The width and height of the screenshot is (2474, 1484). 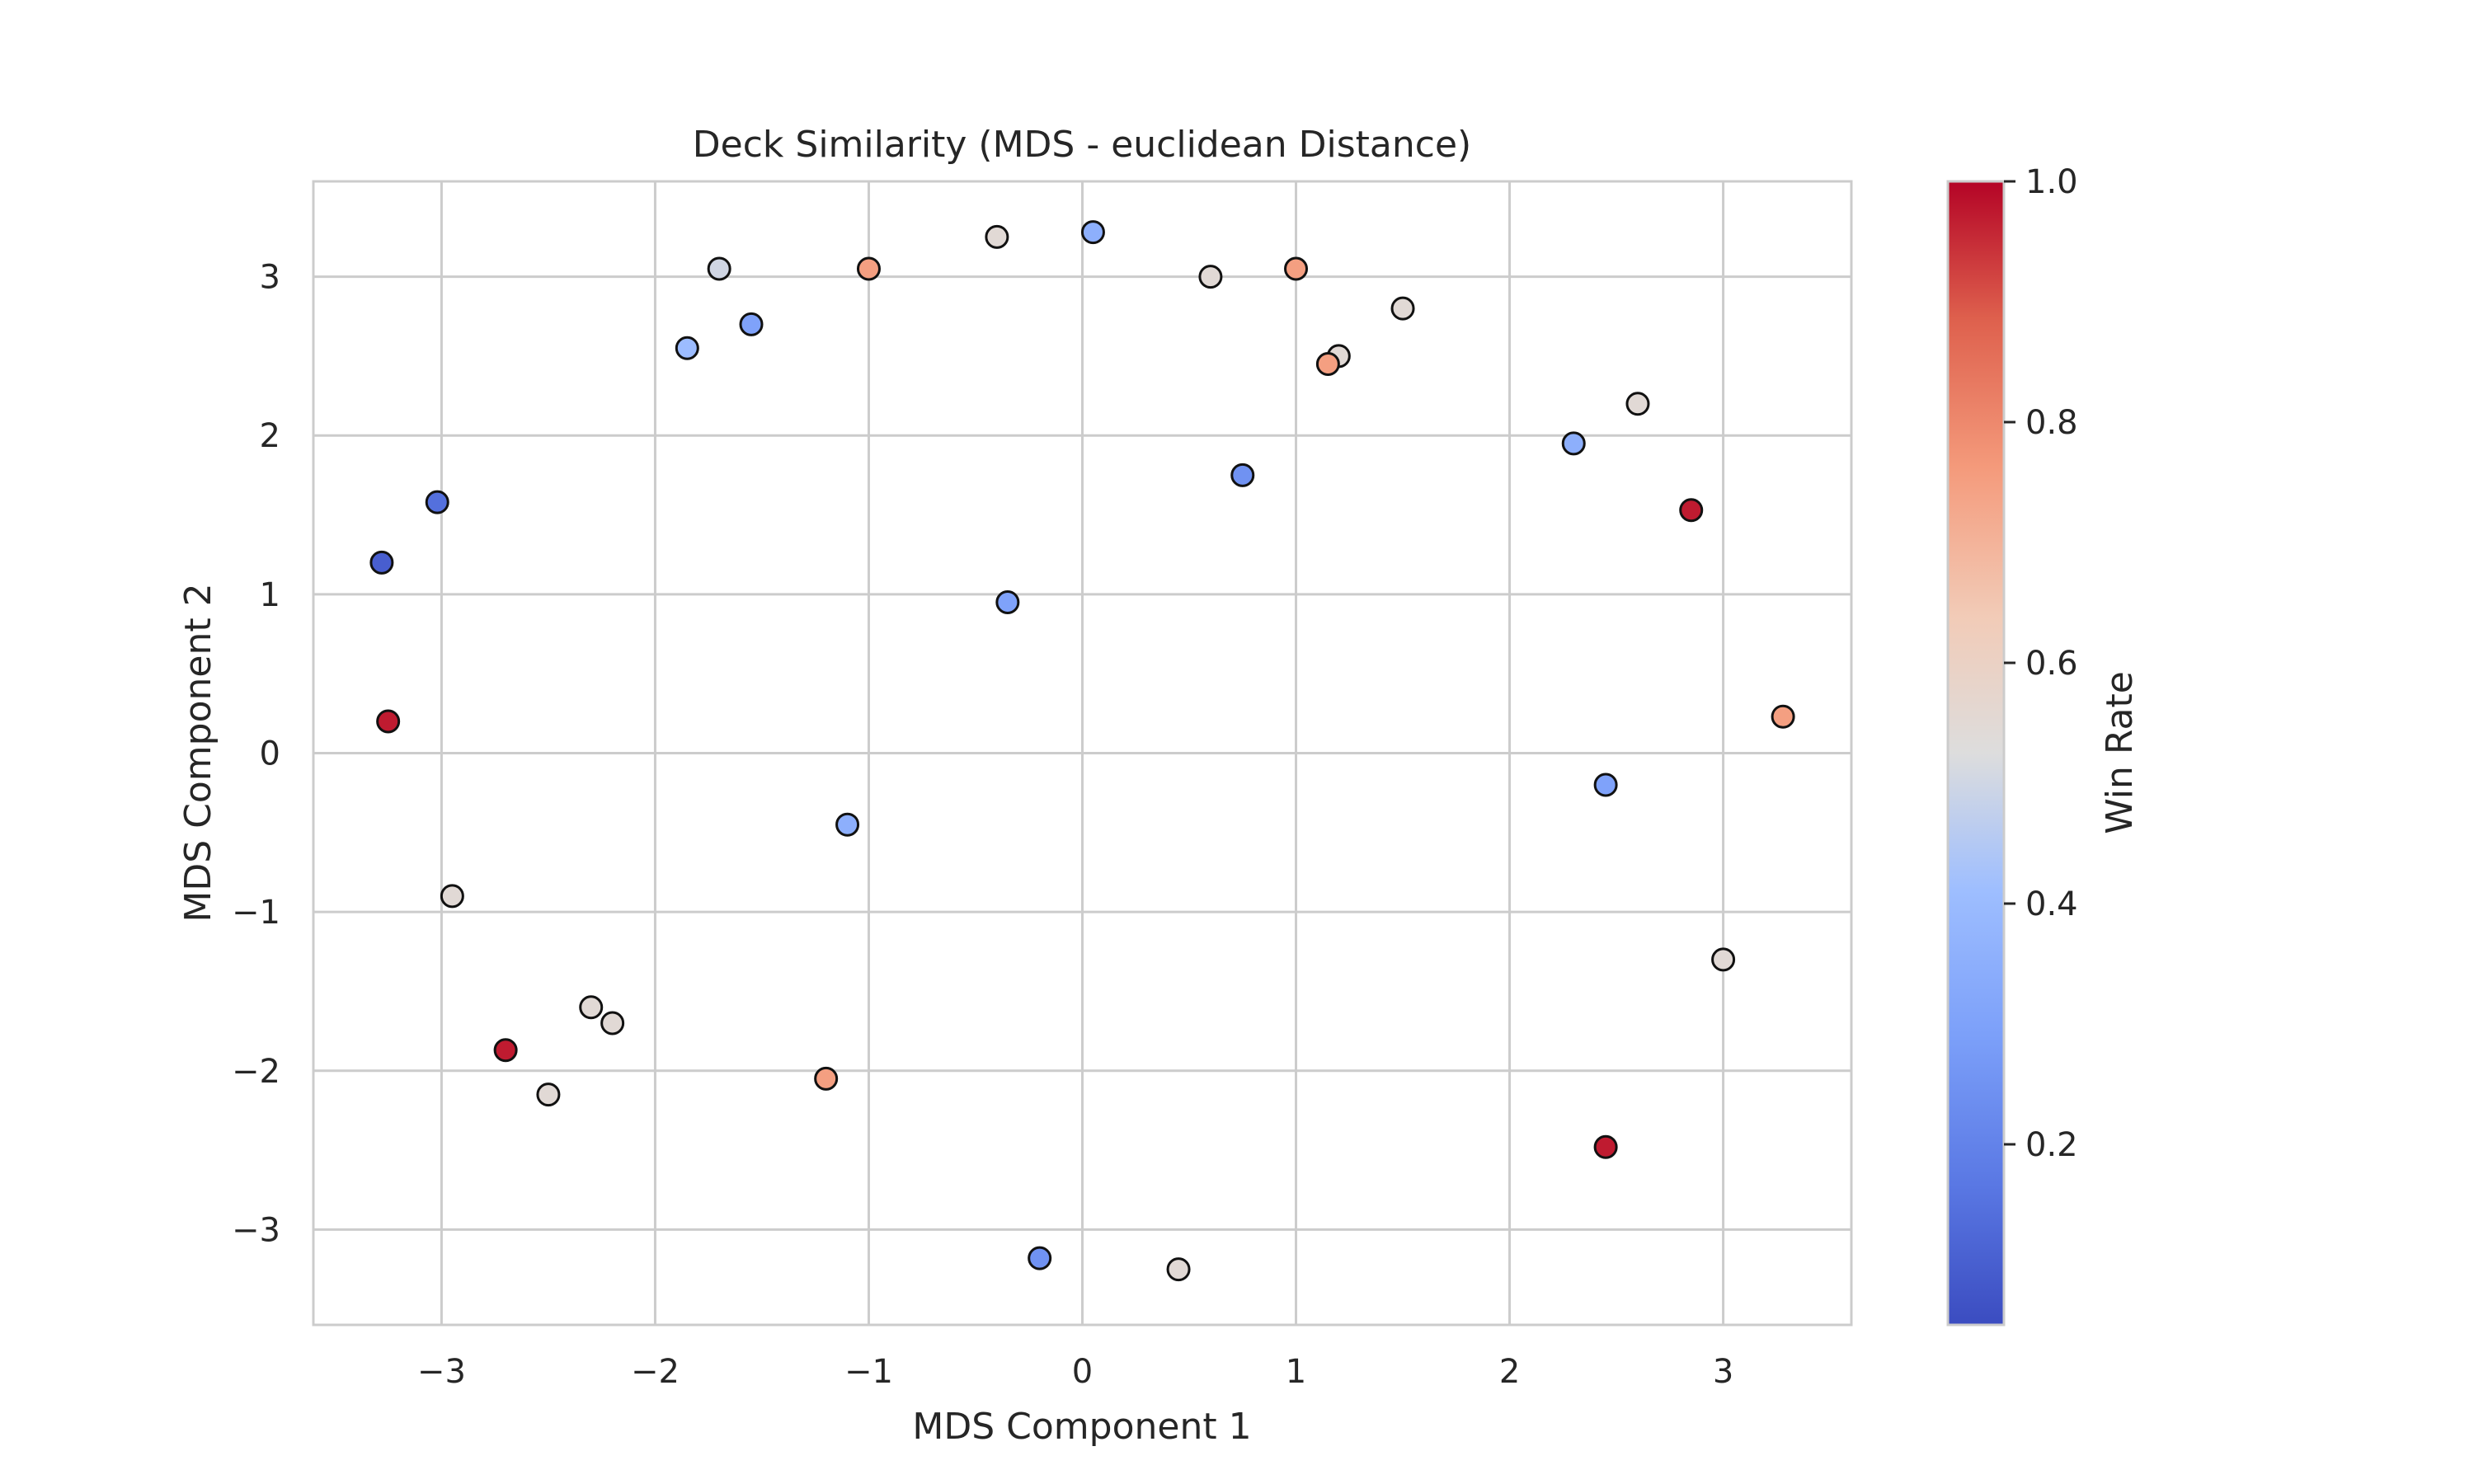 I want to click on x-axis-label: MDS Component 1, so click(x=1081, y=1427).